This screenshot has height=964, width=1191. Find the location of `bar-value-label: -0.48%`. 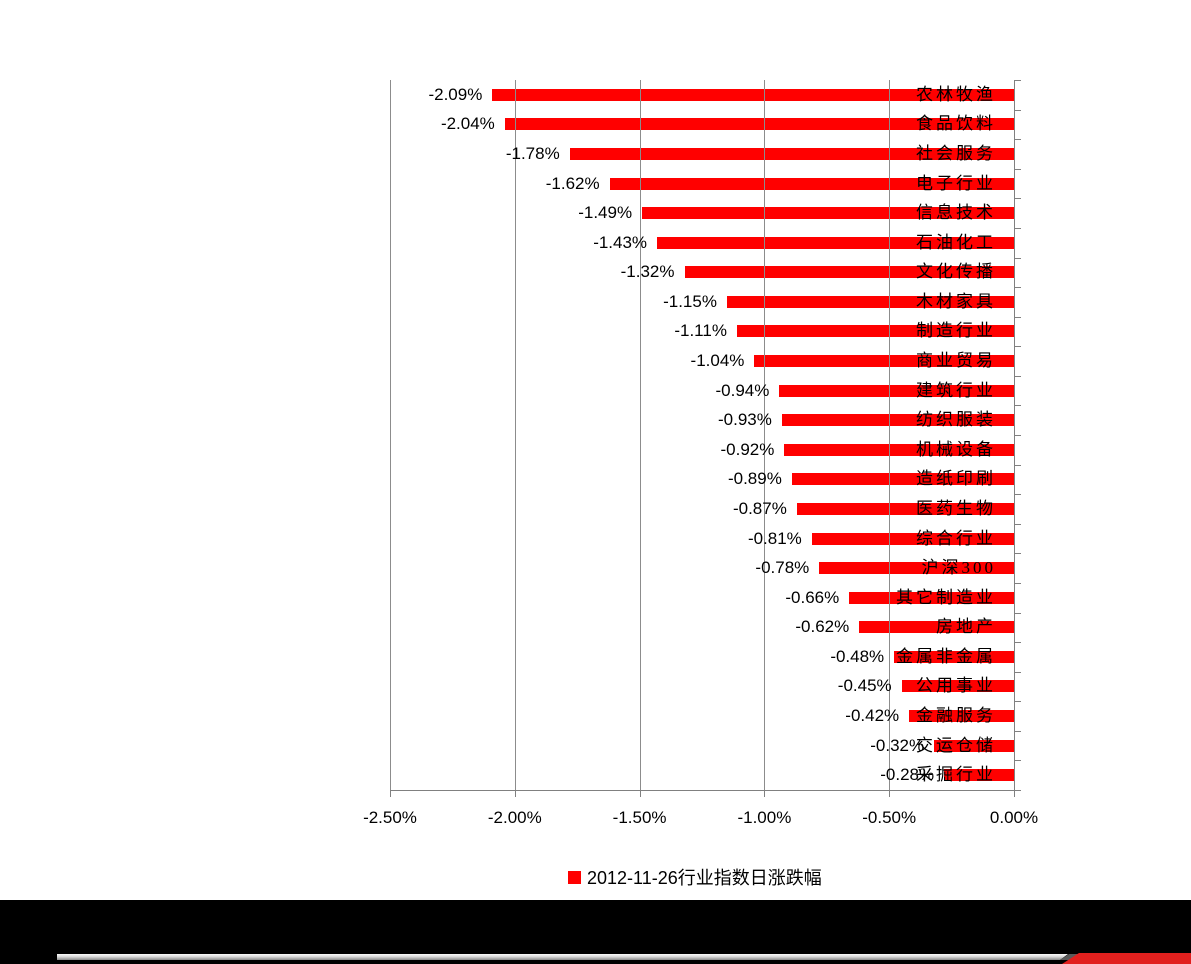

bar-value-label: -0.48% is located at coordinates (857, 656).